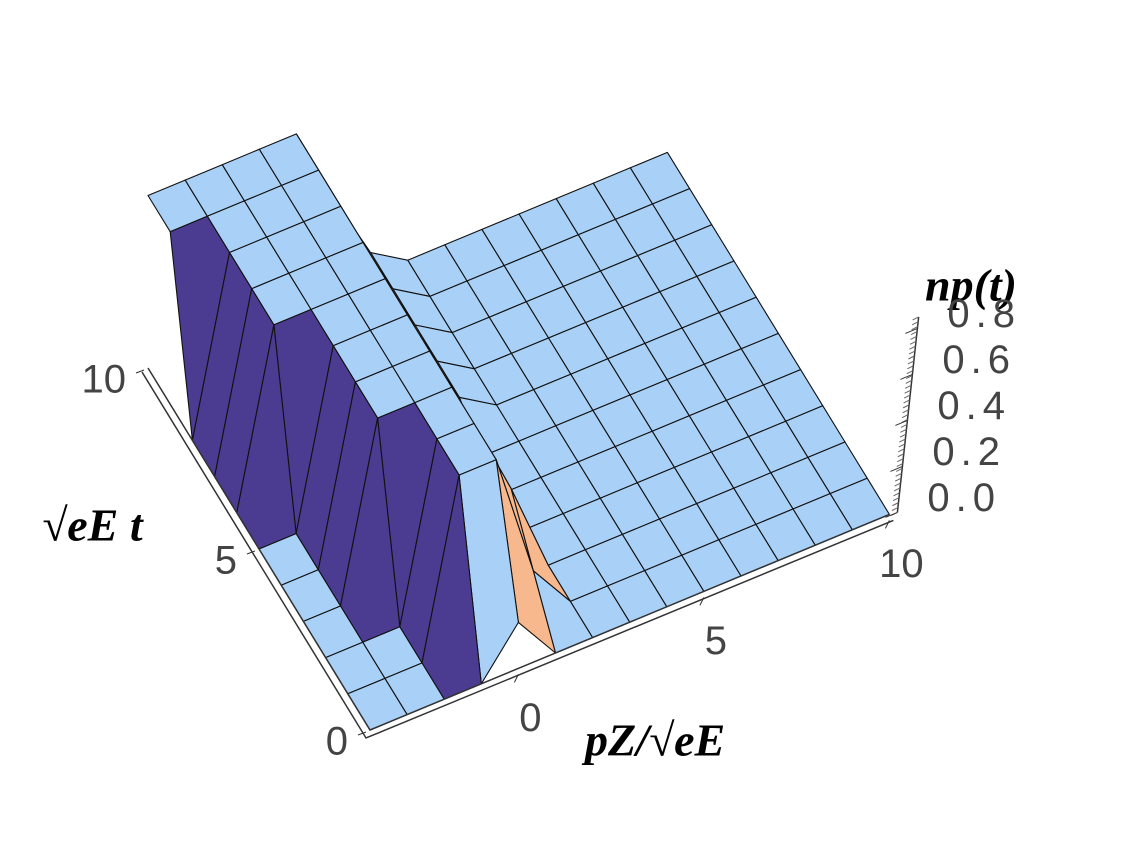  Describe the element at coordinates (984, 314) in the screenshot. I see `z-tick-label: 0.8` at that location.